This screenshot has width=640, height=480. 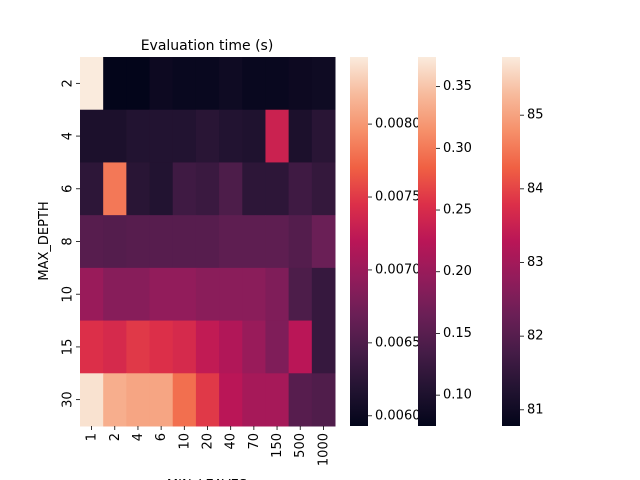 I want to click on x-tick-label: 70, so click(x=254, y=441).